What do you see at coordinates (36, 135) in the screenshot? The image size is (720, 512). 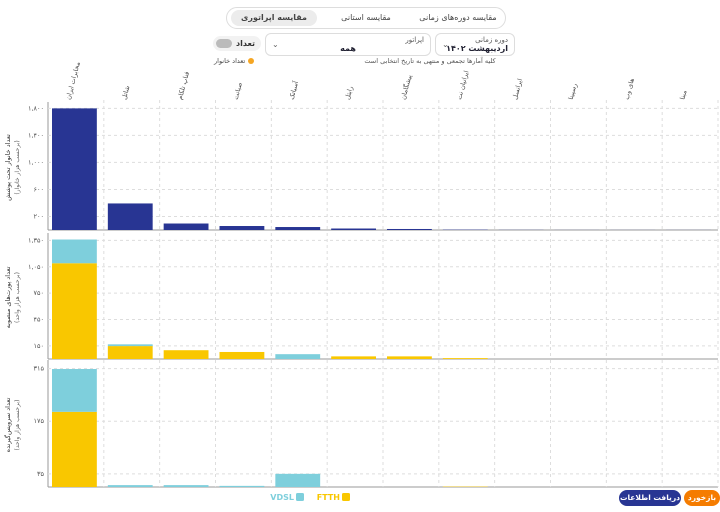 I see `y-tick-label: ۱,۴۰۰` at bounding box center [36, 135].